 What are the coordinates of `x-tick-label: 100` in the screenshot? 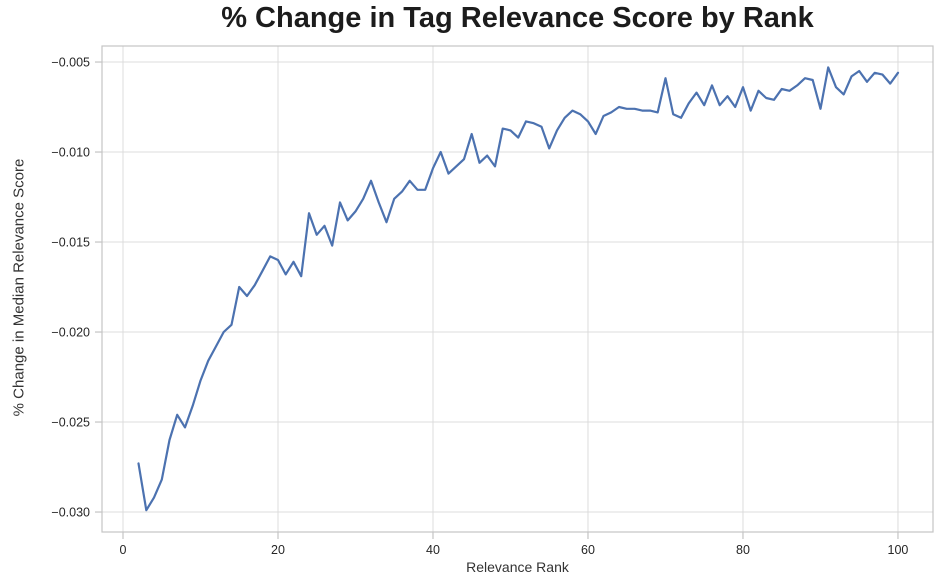 It's located at (898, 550).